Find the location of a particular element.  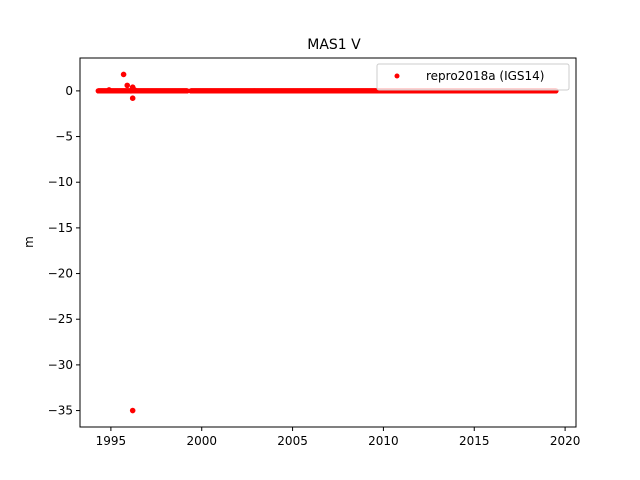

y-tick-label: −20 is located at coordinates (60, 274).